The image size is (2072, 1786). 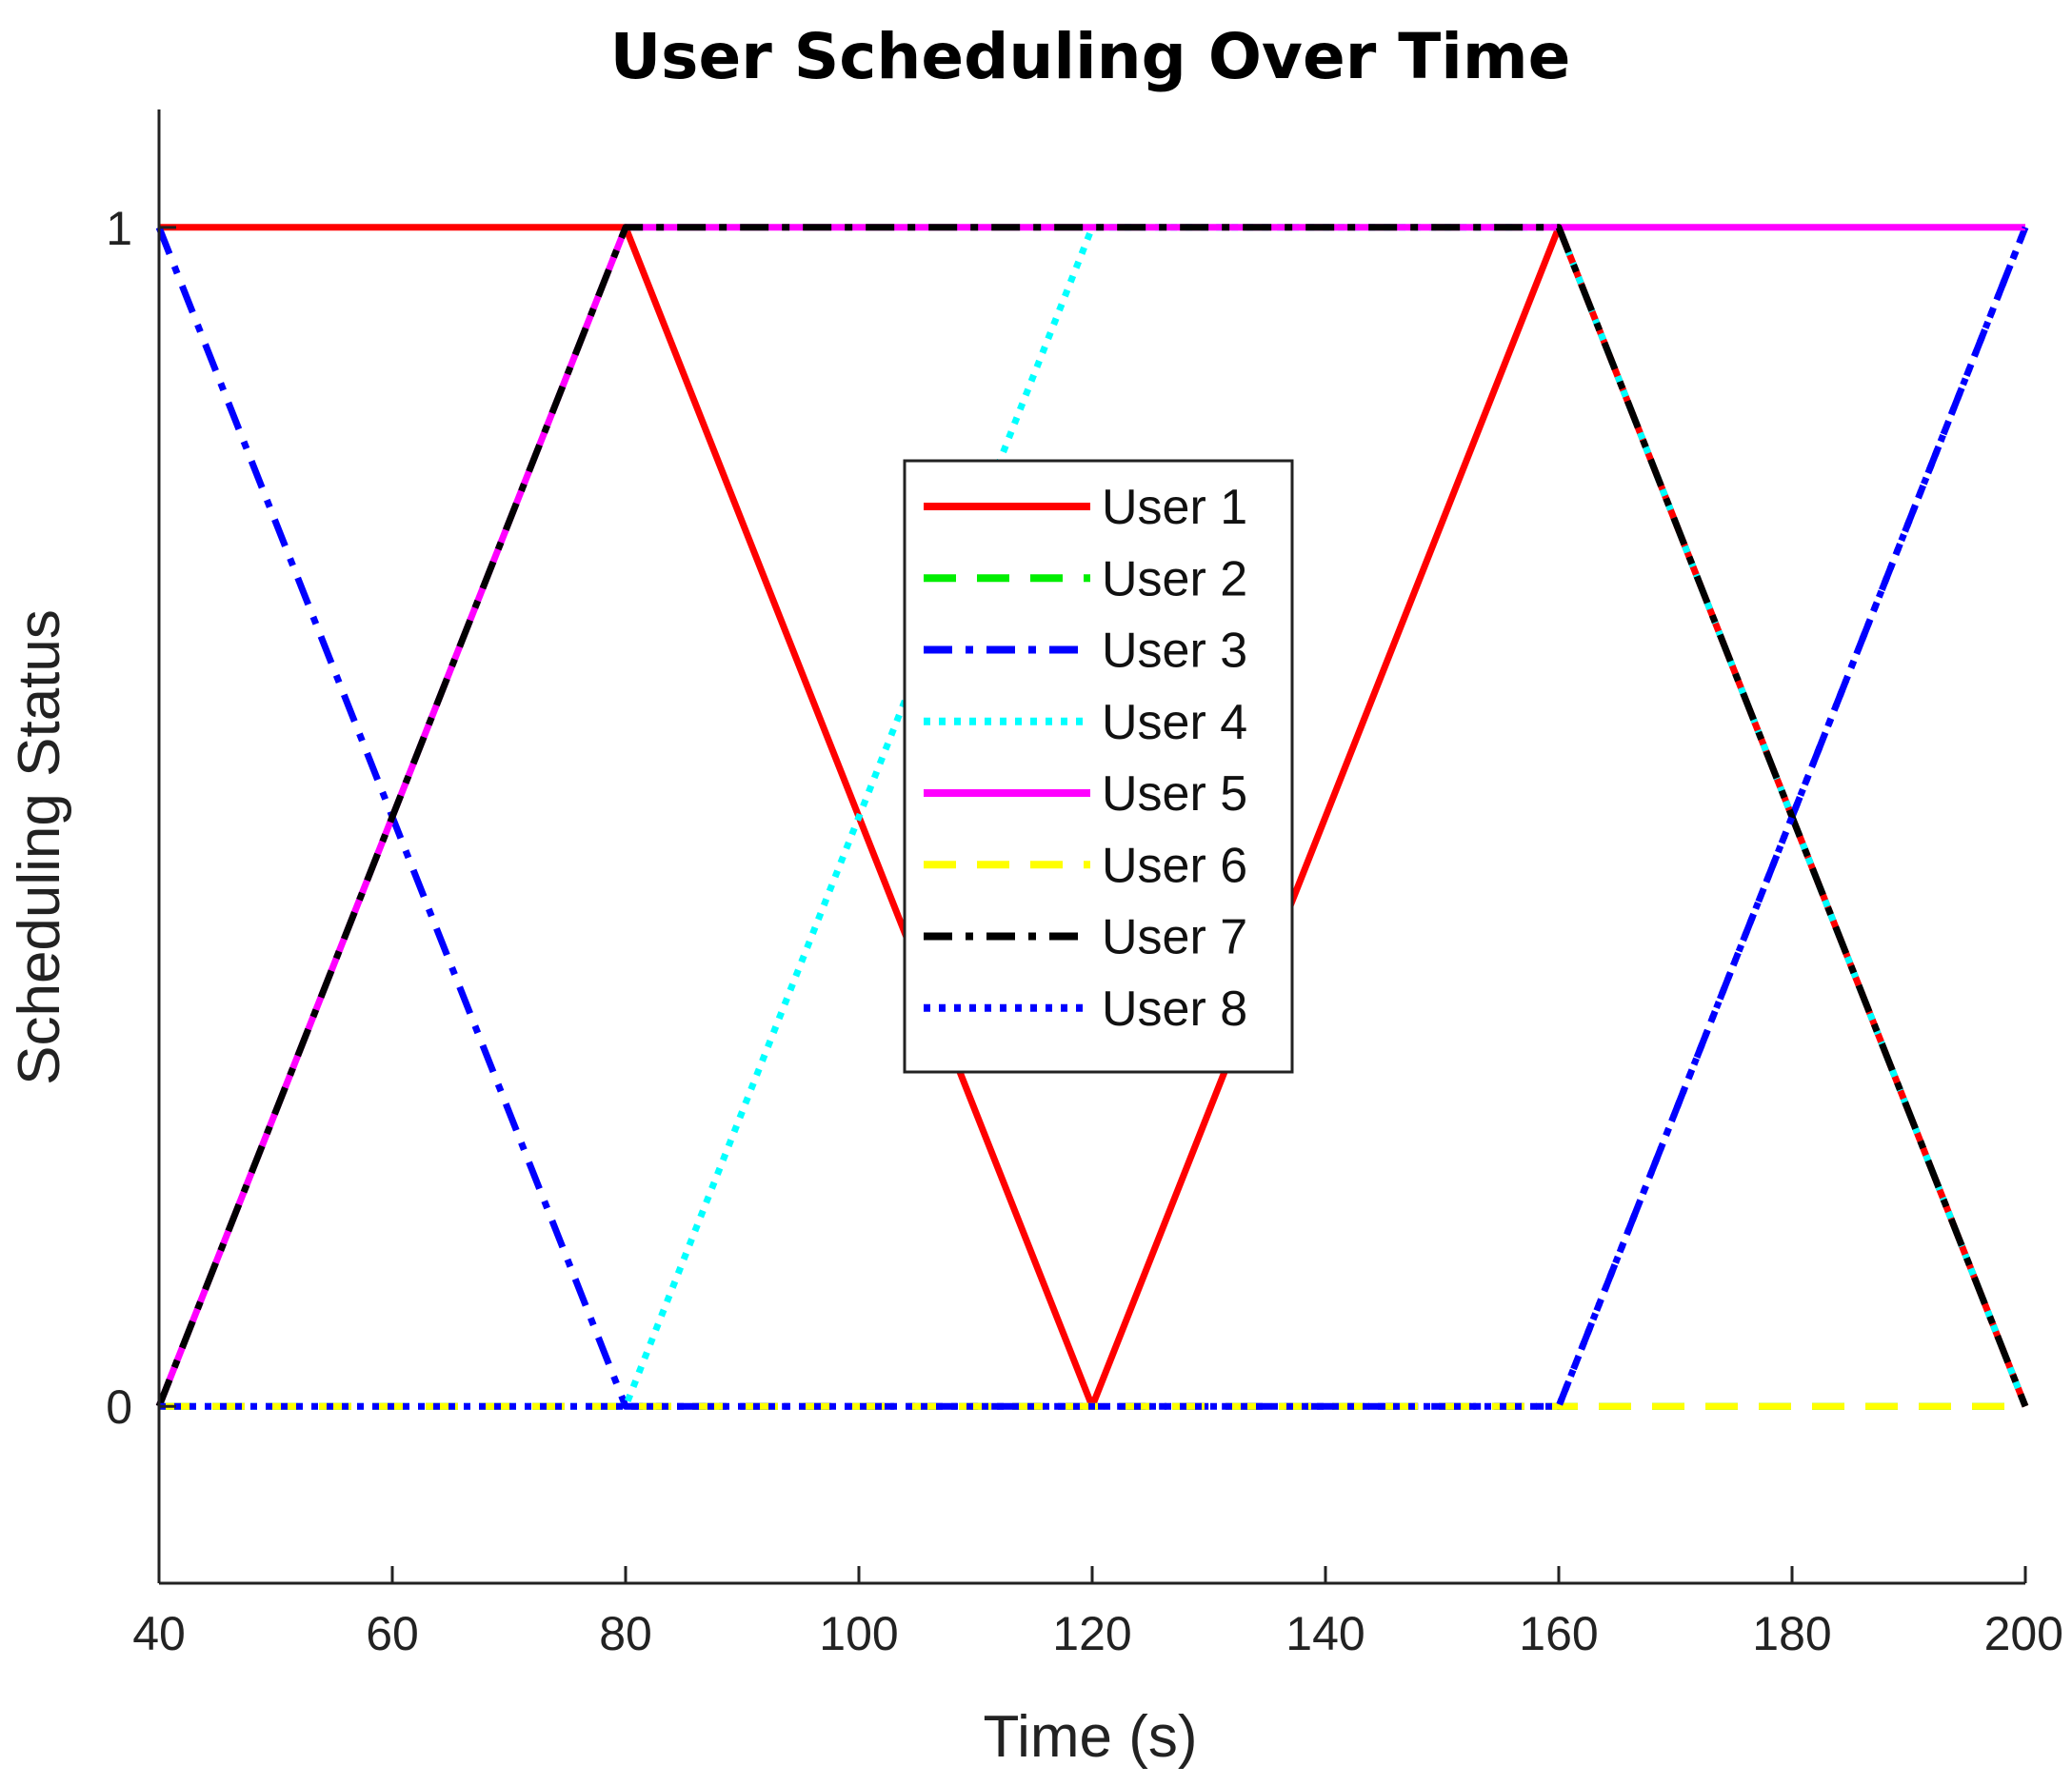 I want to click on legend-entry-label: User 5, so click(x=1174, y=794).